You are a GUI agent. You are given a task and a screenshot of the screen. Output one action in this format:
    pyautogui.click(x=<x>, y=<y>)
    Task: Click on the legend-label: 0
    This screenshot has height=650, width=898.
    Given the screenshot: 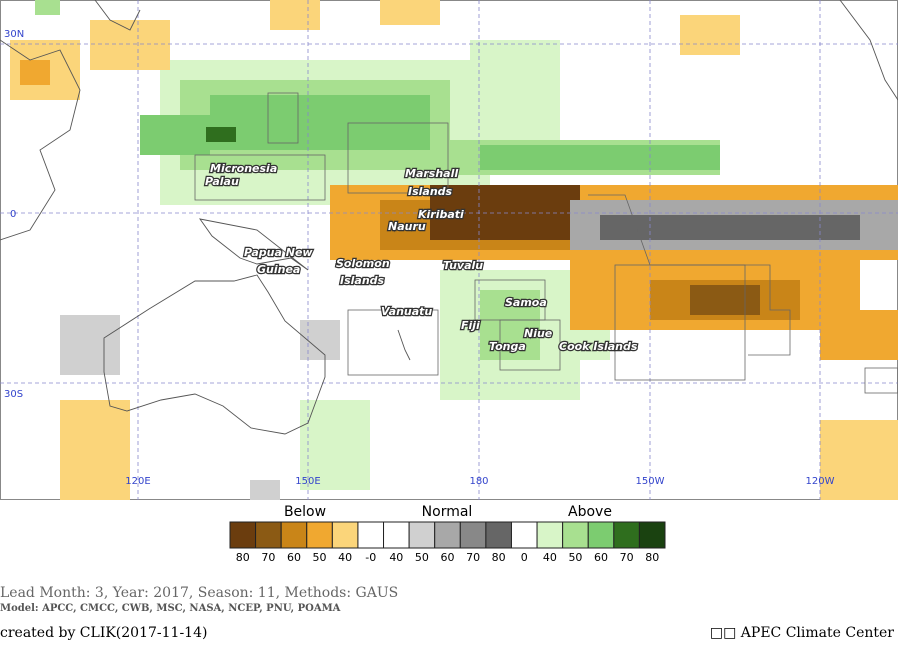 What is the action you would take?
    pyautogui.click(x=524, y=557)
    